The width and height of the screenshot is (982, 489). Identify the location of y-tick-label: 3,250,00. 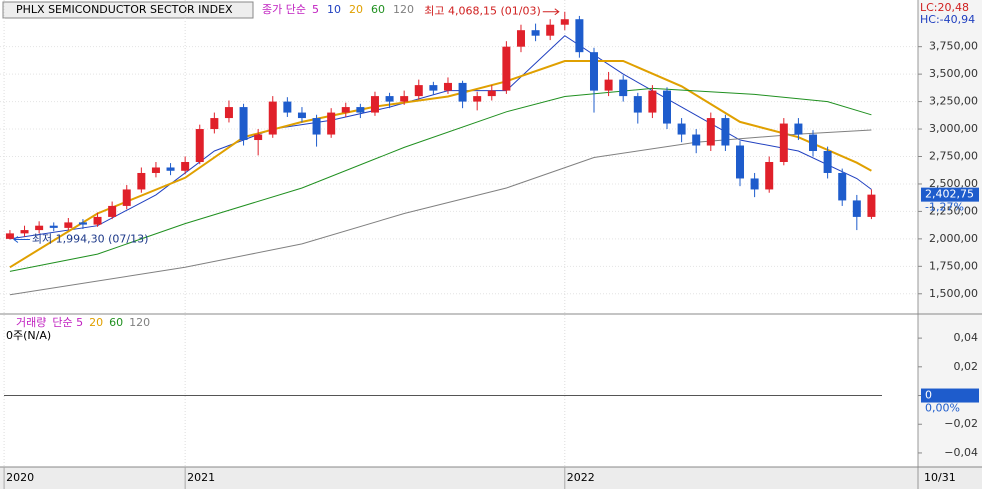
(953, 101).